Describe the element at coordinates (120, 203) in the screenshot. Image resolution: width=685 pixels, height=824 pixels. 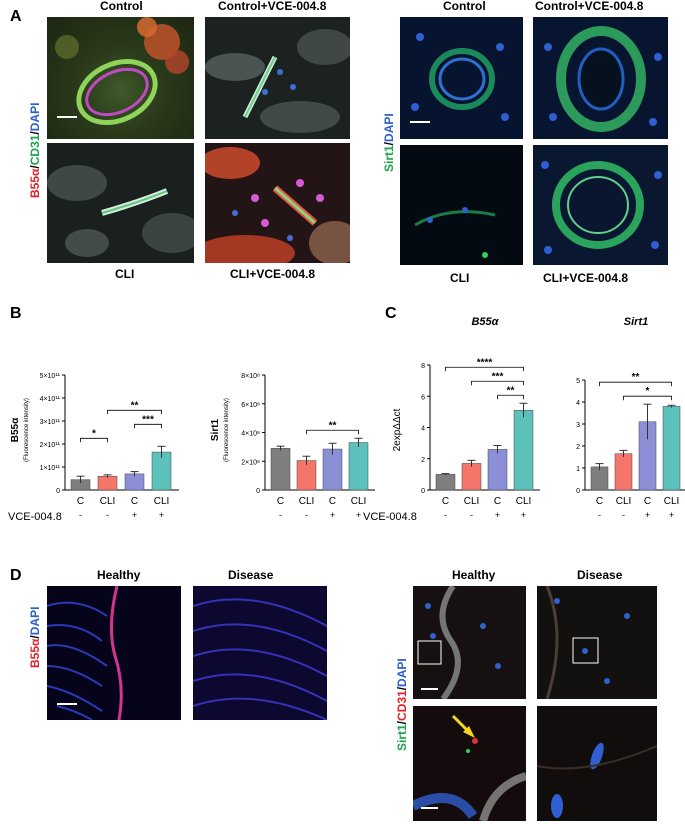
I see `micrograph-cli-b55` at that location.